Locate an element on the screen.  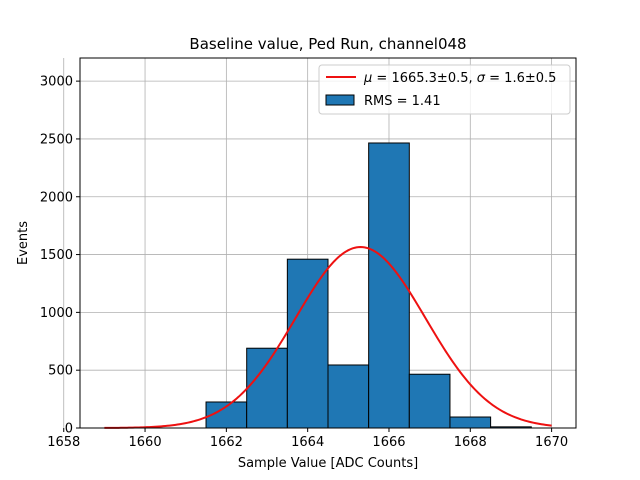
y-axis-label: Events is located at coordinates (23, 243).